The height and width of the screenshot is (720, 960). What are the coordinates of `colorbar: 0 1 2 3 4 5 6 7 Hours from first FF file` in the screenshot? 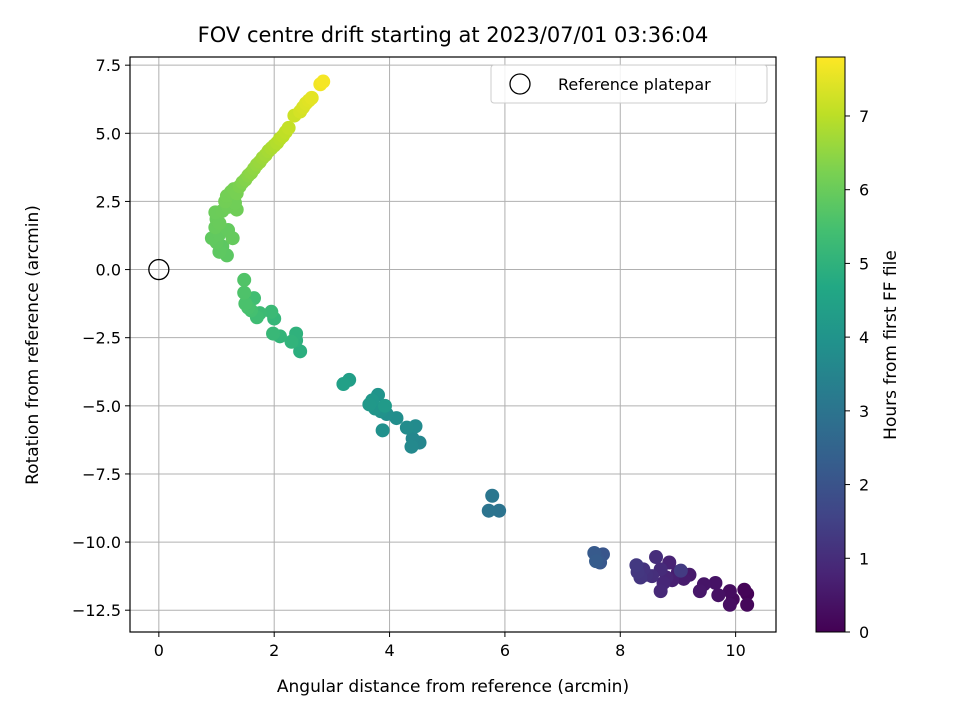 It's located at (858, 349).